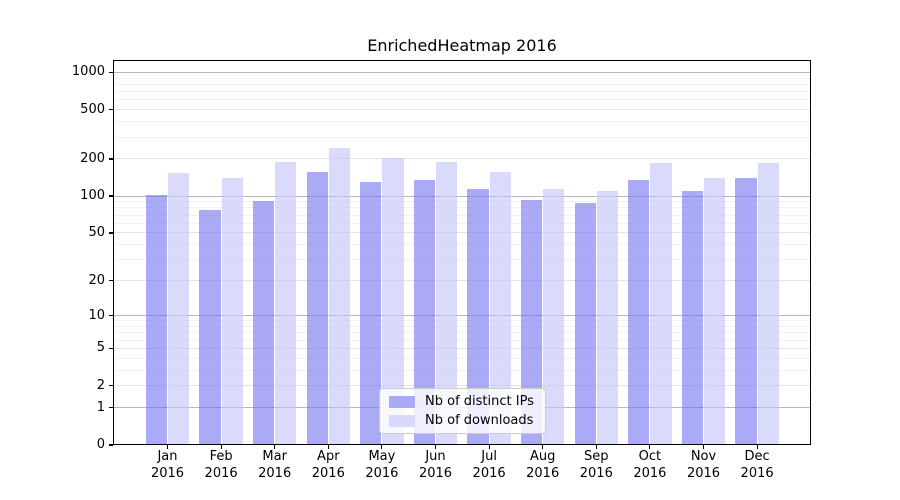 This screenshot has width=900, height=500. I want to click on bar-downloads-aug, so click(554, 317).